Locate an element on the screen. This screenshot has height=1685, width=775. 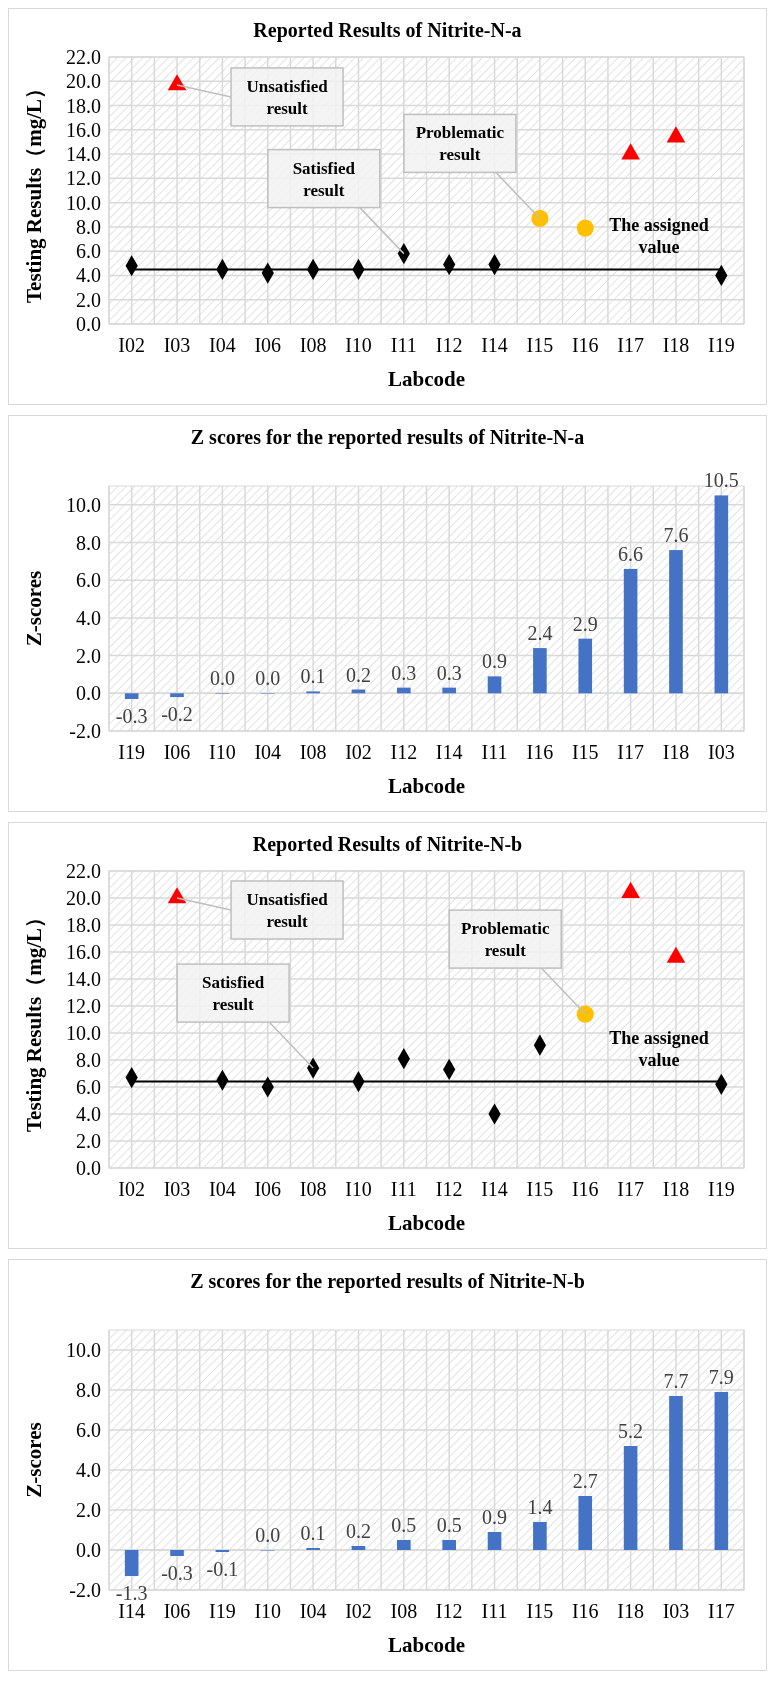
y-tick-label: 18.0 is located at coordinates (83, 925).